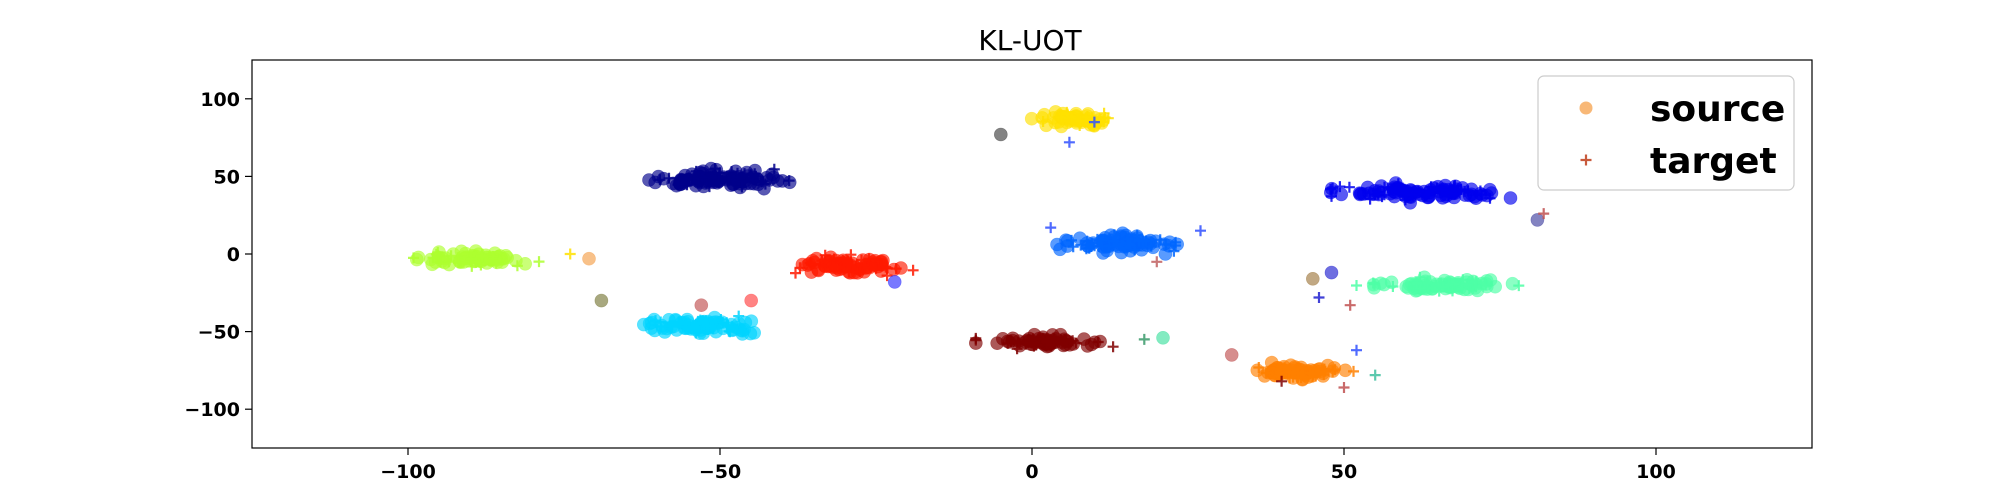 The width and height of the screenshot is (2000, 500). What do you see at coordinates (1586, 108) in the screenshot?
I see `legend-source-marker` at bounding box center [1586, 108].